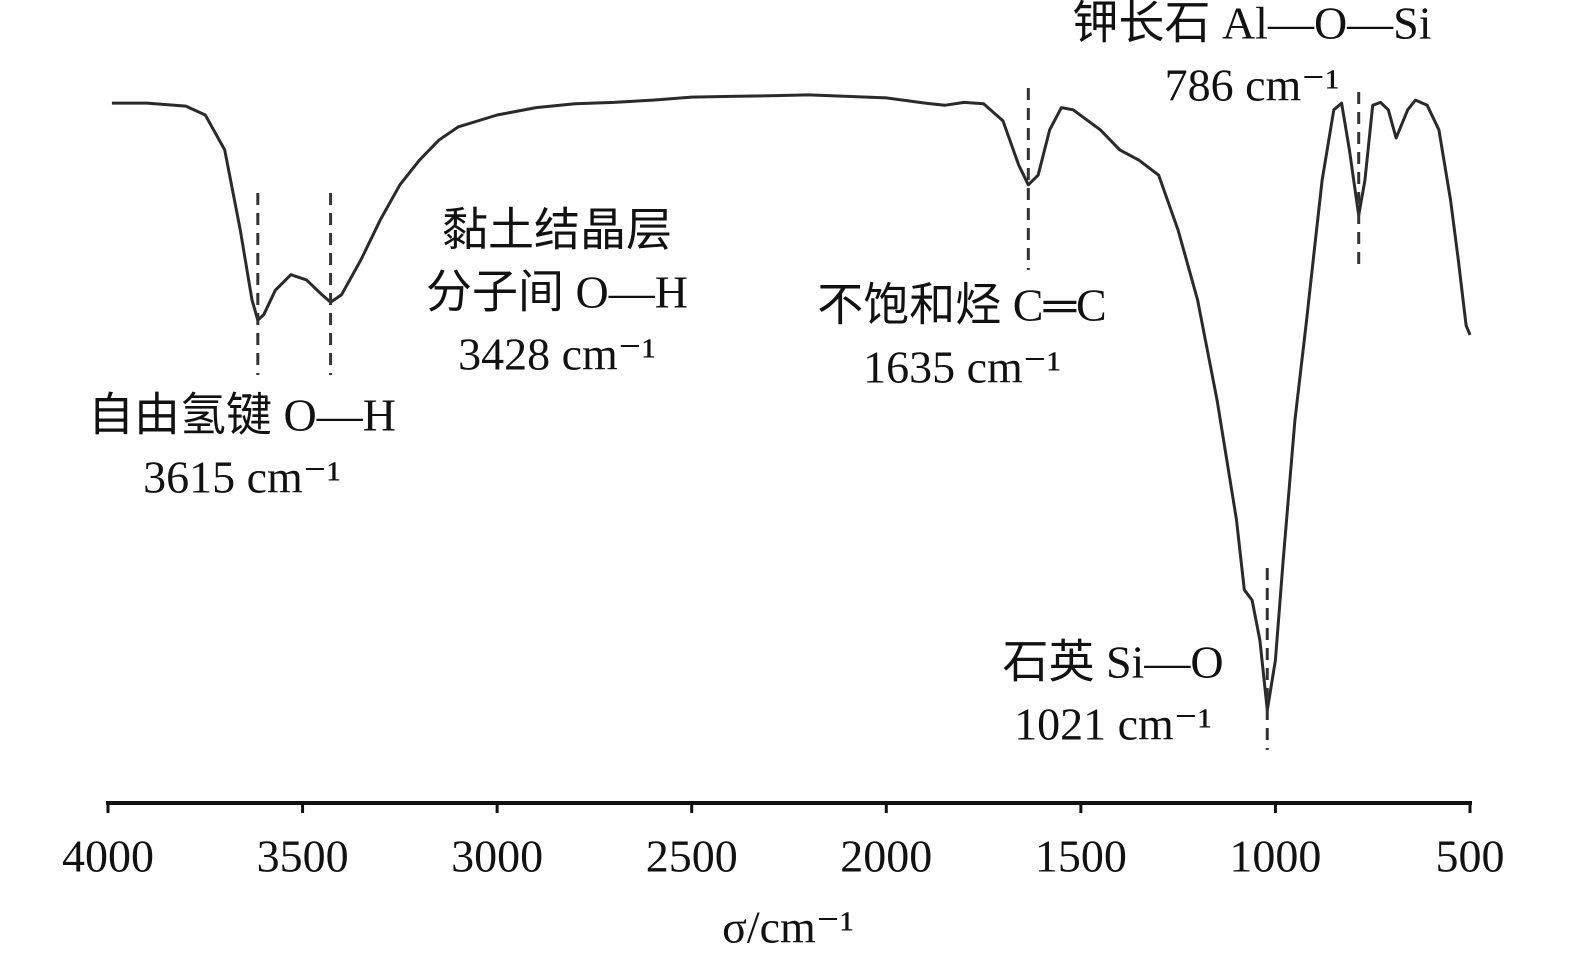  Describe the element at coordinates (242, 477) in the screenshot. I see `annotation-text: 3615 cm⁻¹` at that location.